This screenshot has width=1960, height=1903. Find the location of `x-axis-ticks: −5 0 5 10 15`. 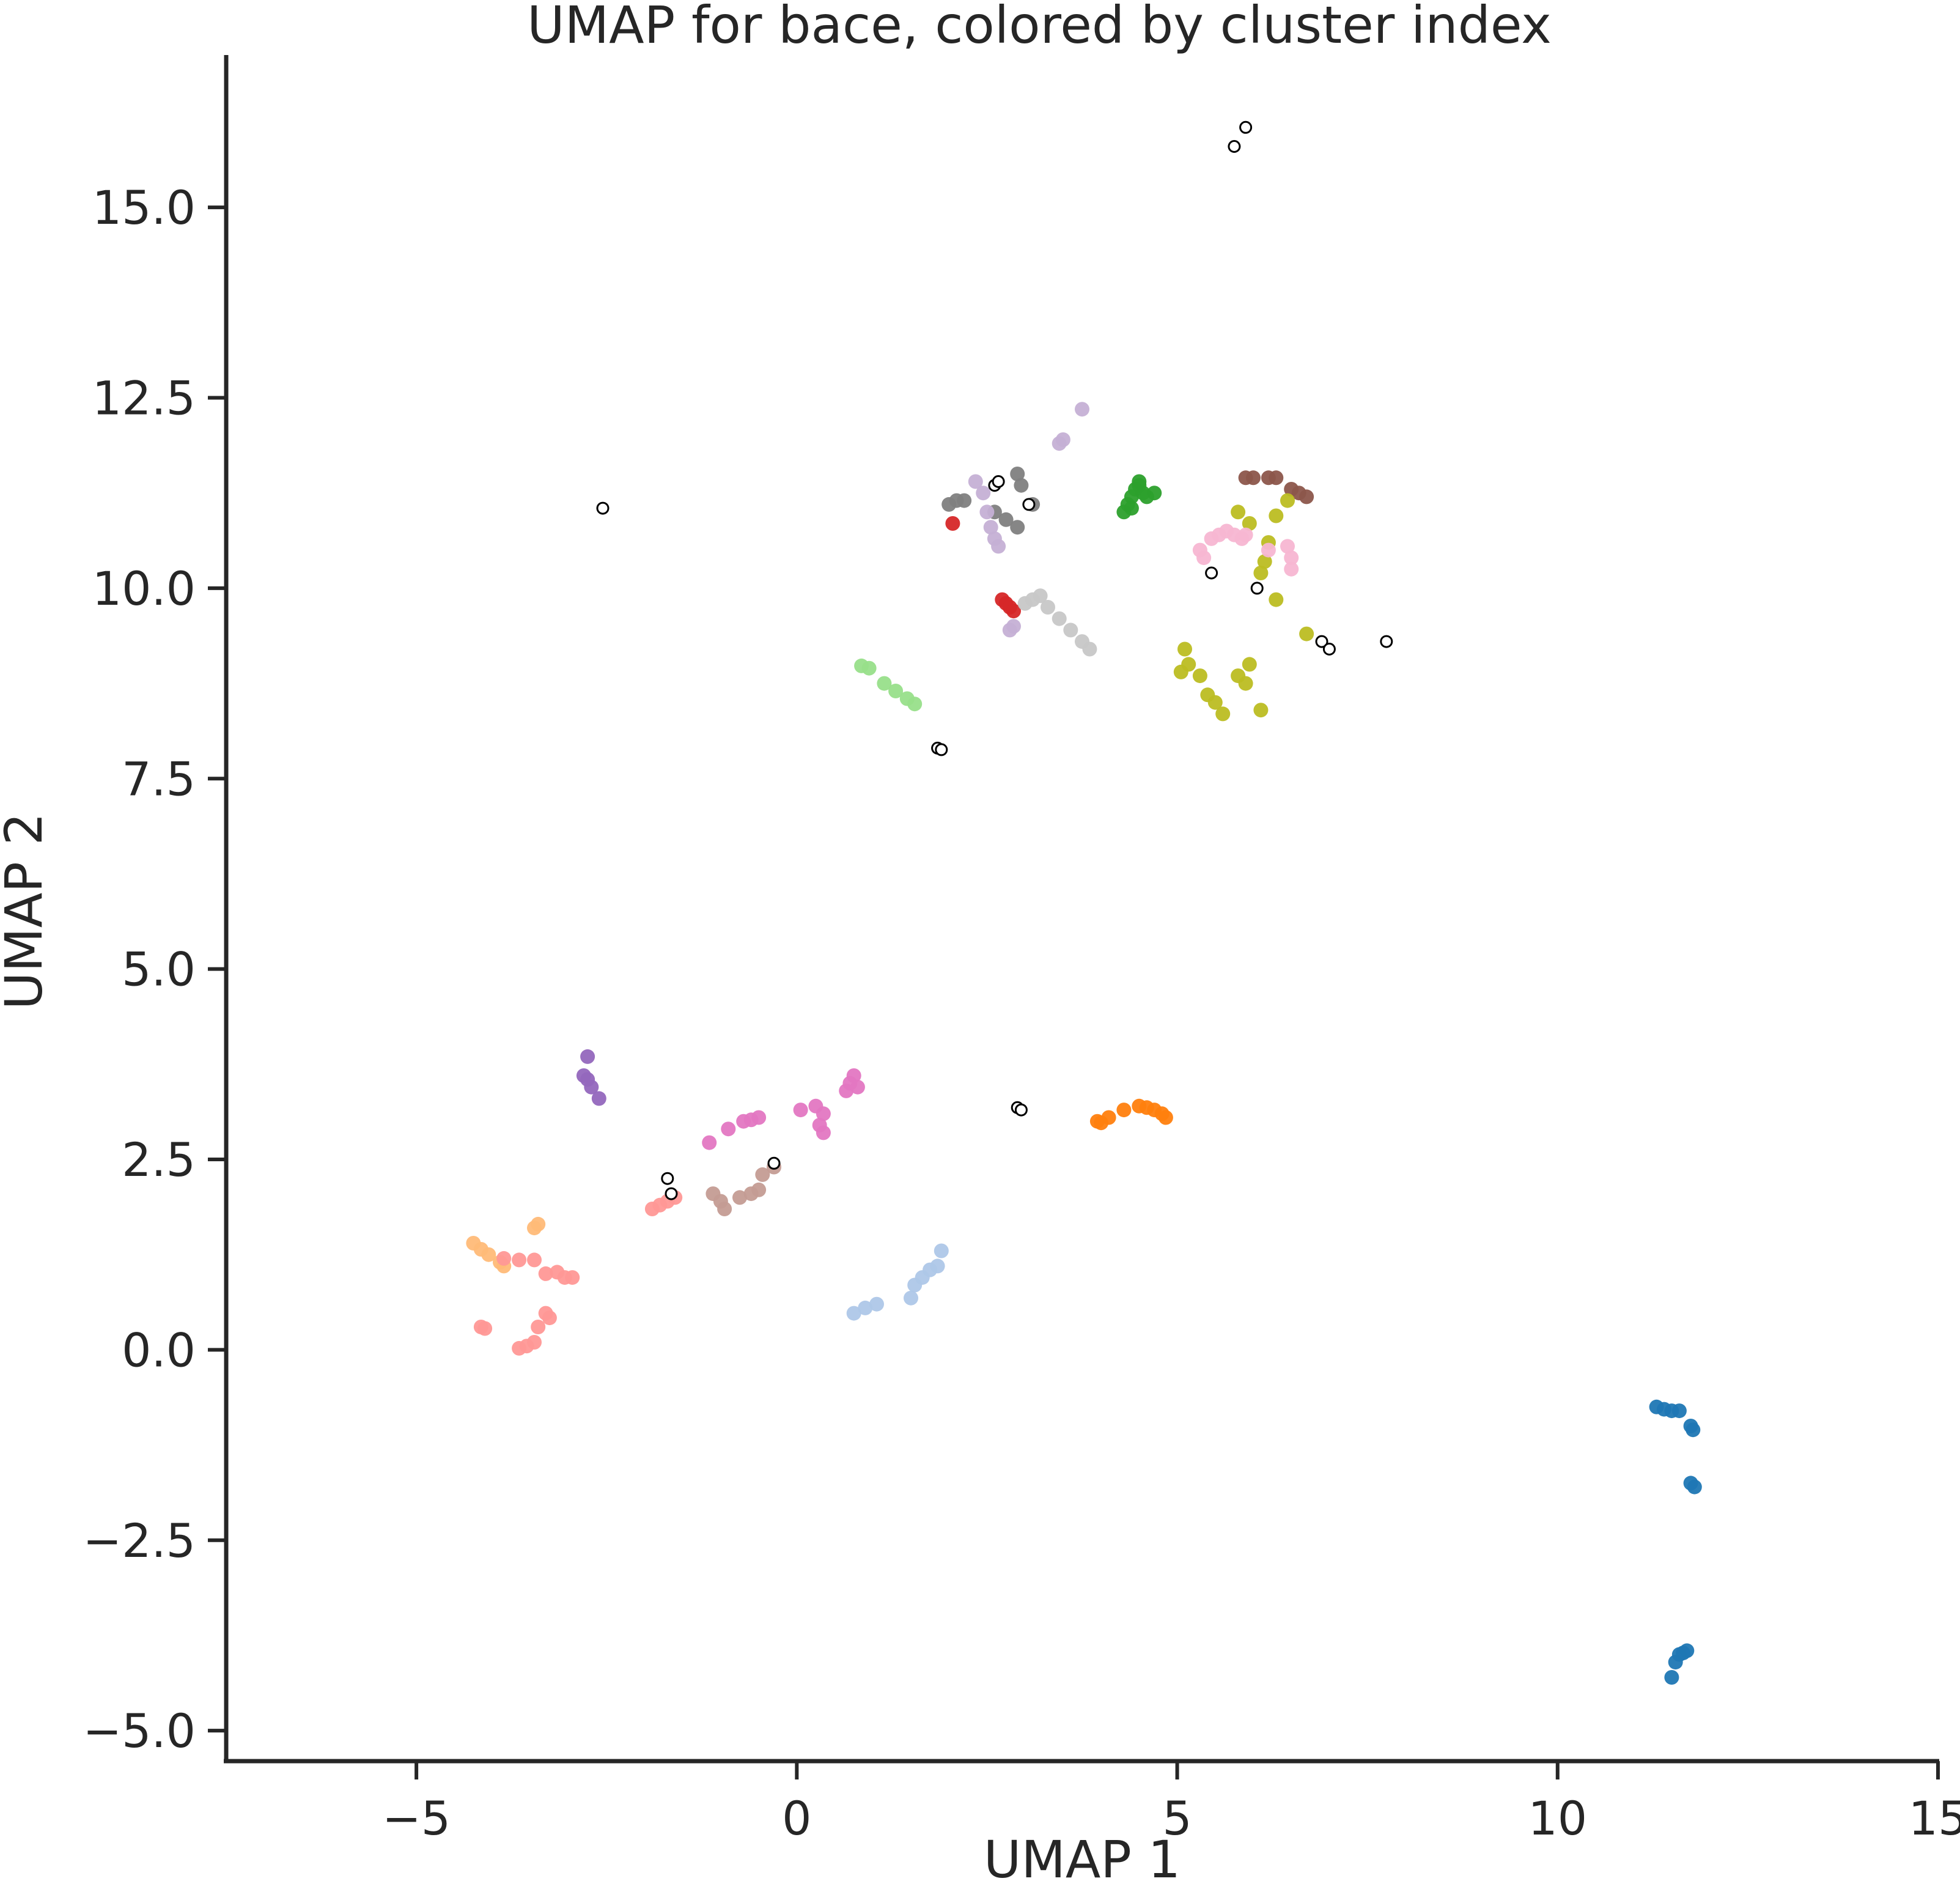

x-axis-ticks: −5 0 5 10 15 is located at coordinates (1171, 1803).